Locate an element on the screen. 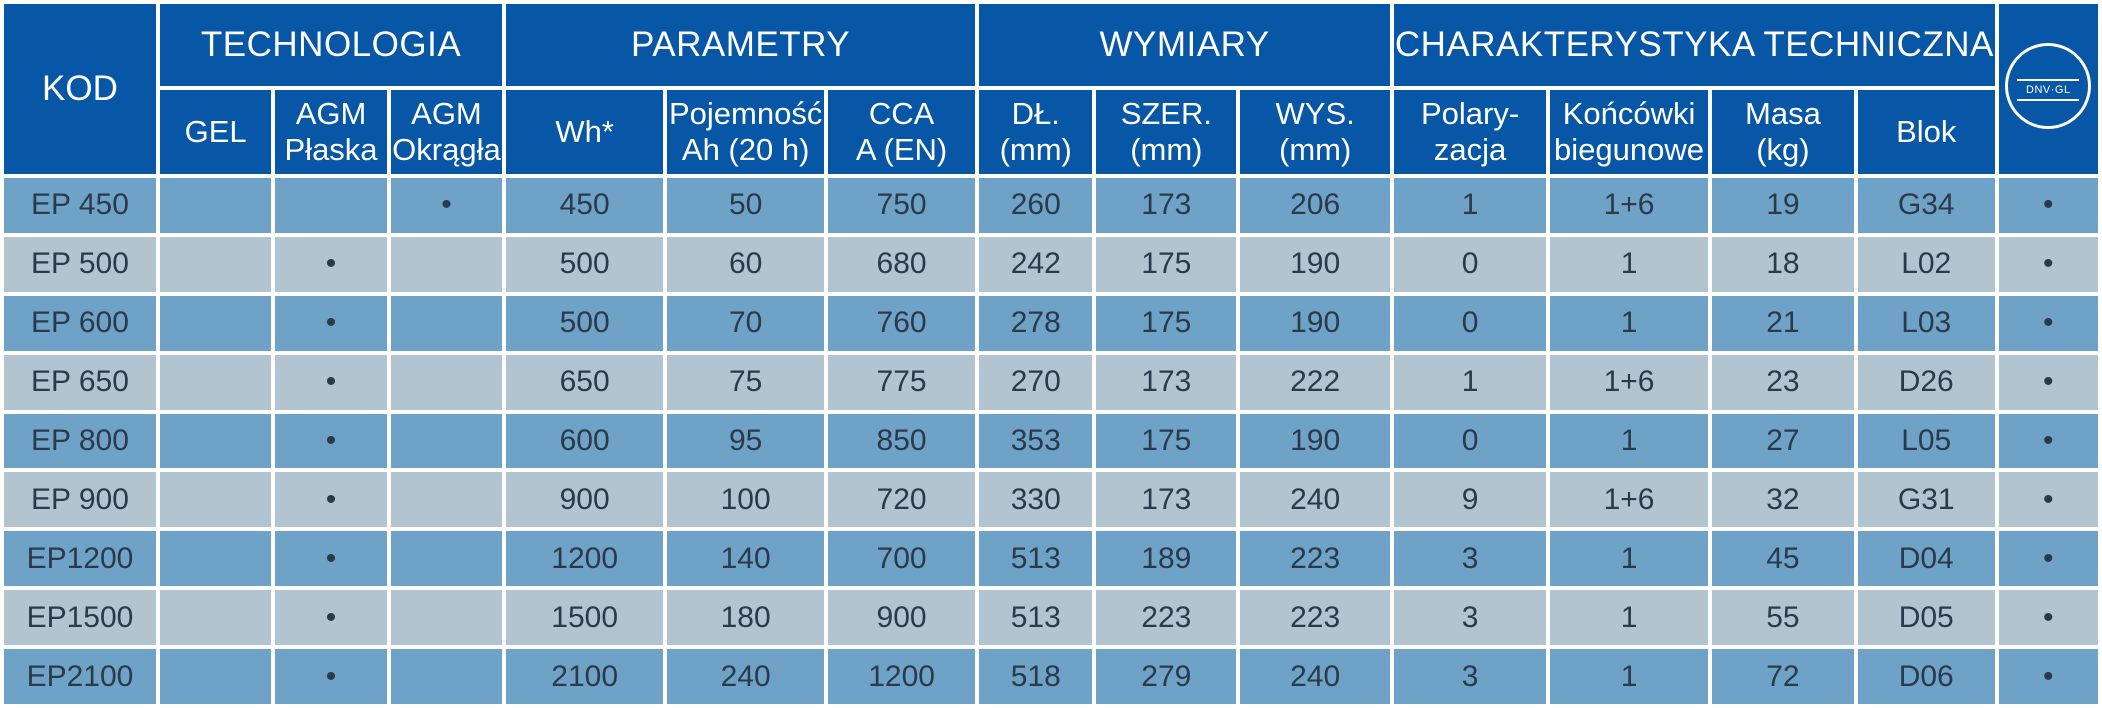  header-wh-label: Wh* is located at coordinates (584, 131).